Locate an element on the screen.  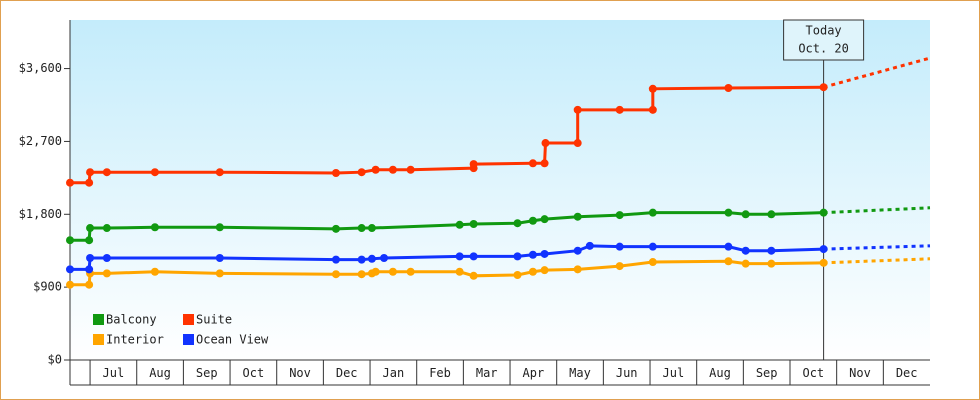
x-tick-label: Mar is located at coordinates (487, 373).